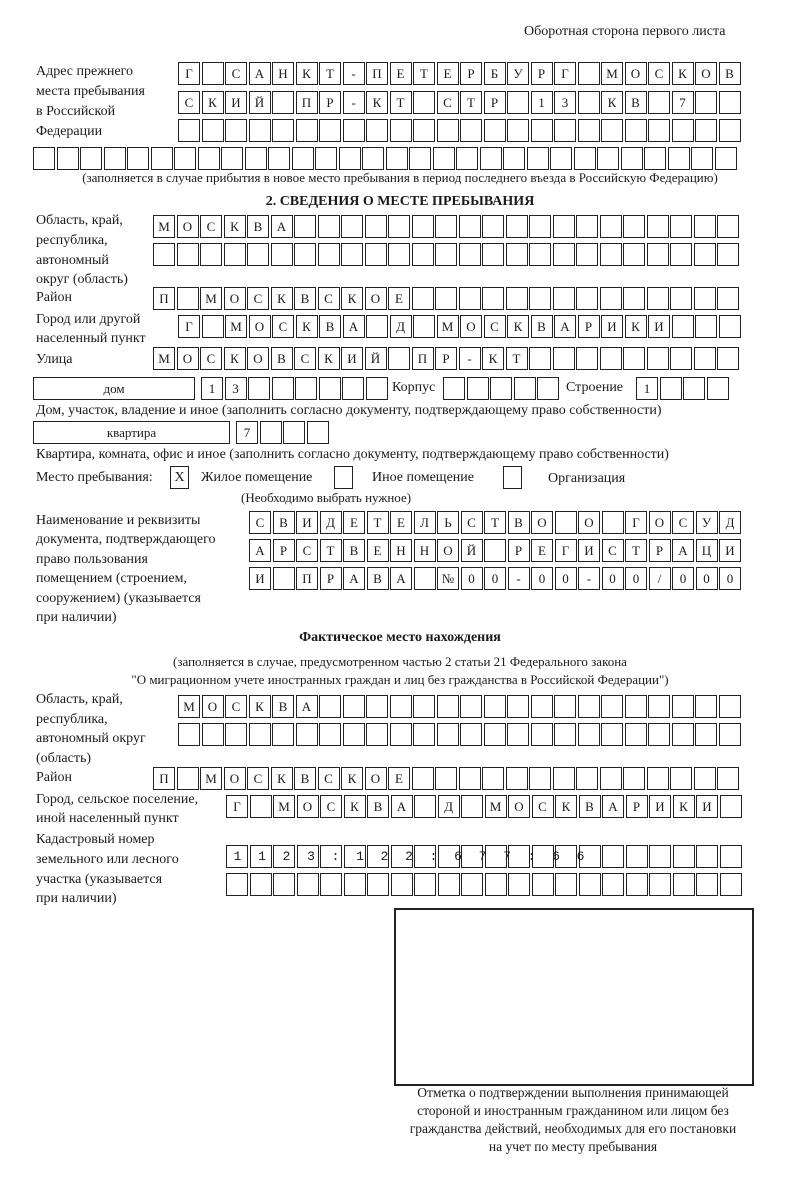 This screenshot has width=800, height=1180. What do you see at coordinates (247, 432) in the screenshot?
I see `char-cell: 7` at bounding box center [247, 432].